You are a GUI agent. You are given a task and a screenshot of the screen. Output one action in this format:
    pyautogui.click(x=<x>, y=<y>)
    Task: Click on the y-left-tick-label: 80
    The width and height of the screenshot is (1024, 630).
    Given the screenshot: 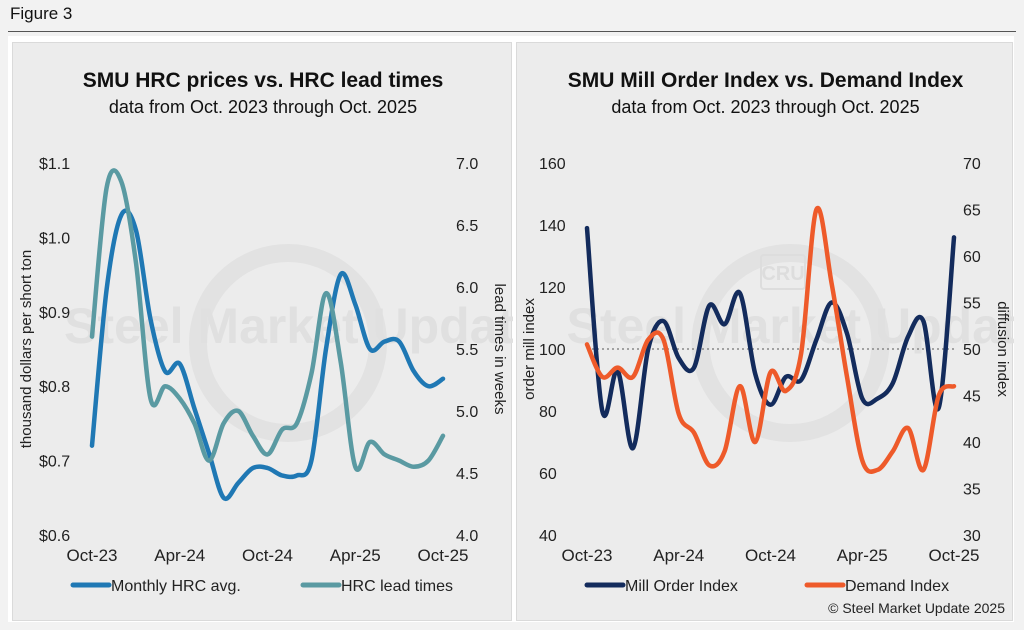 What is the action you would take?
    pyautogui.click(x=548, y=412)
    